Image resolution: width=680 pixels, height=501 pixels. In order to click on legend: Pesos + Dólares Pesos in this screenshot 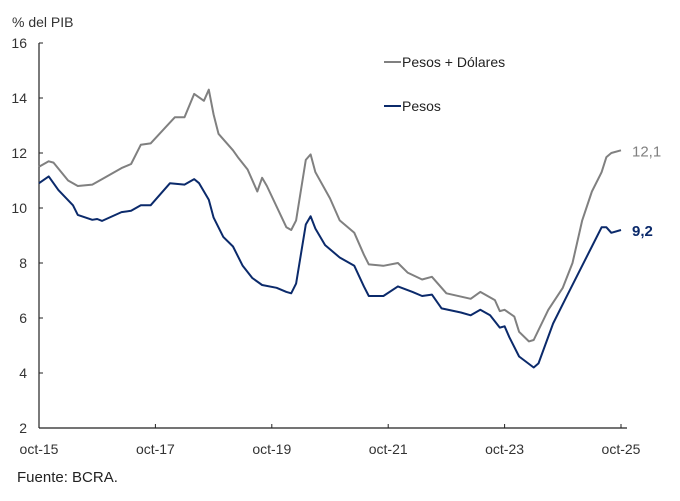, I will do `click(444, 84)`.